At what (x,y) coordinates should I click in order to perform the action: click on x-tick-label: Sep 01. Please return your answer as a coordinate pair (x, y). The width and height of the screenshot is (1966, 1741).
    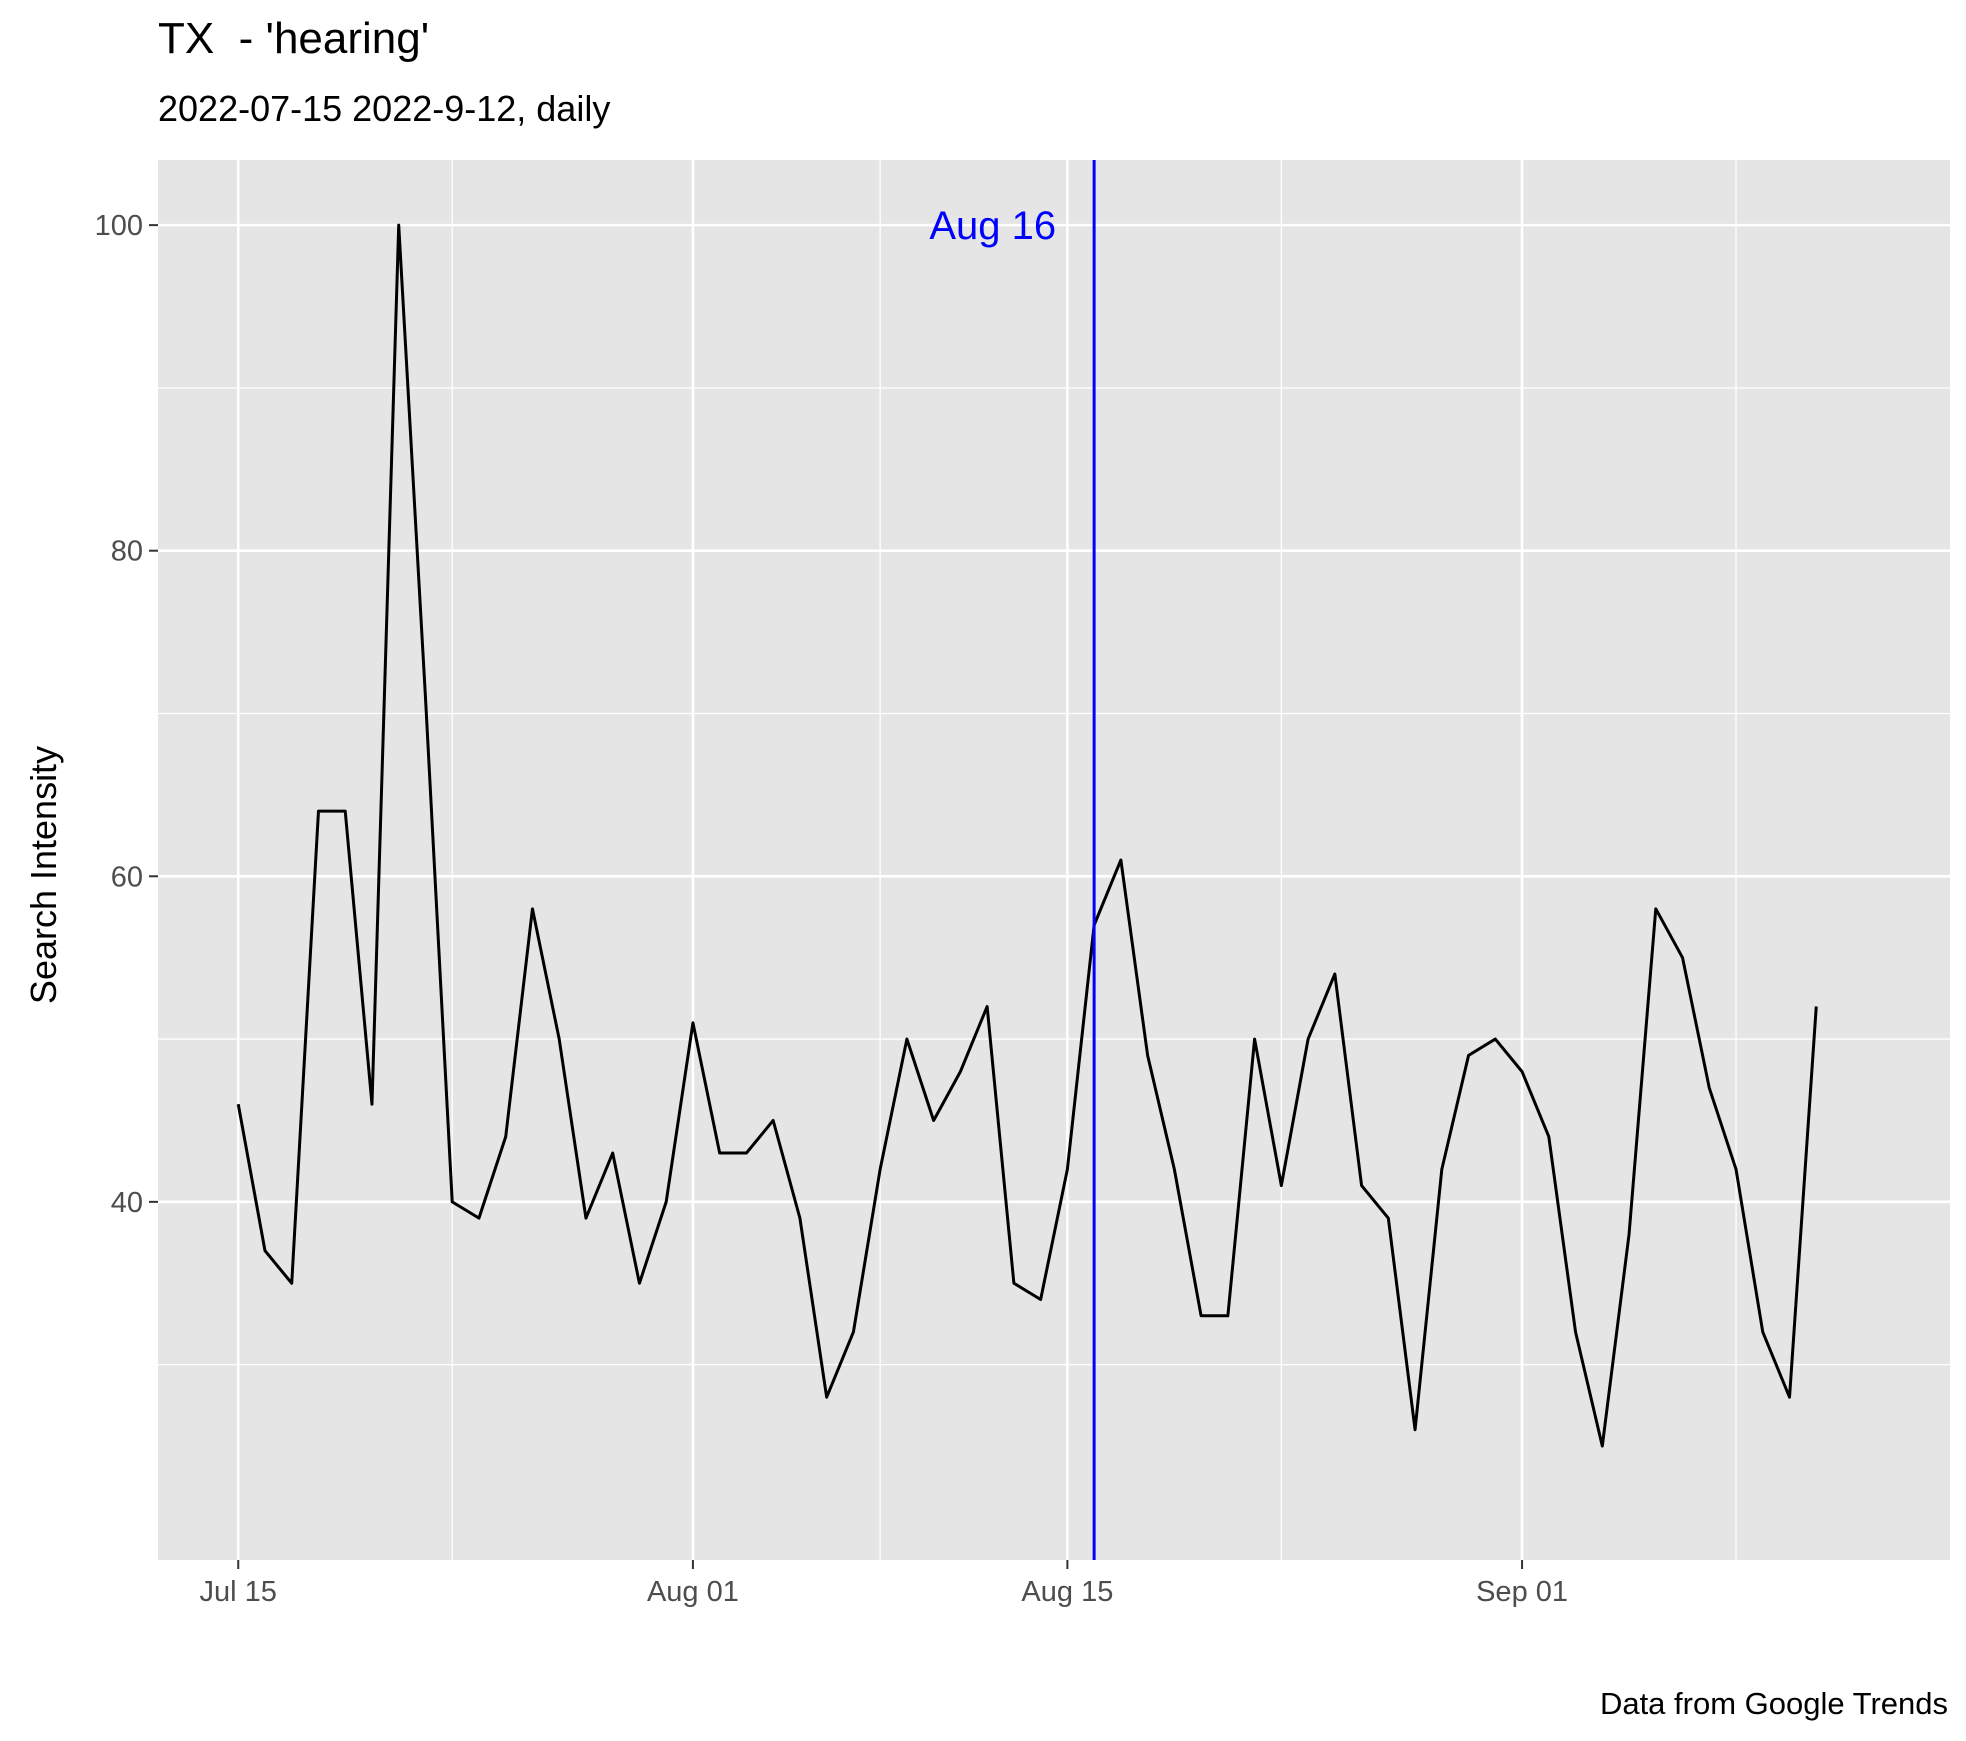
    Looking at the image, I should click on (1522, 1592).